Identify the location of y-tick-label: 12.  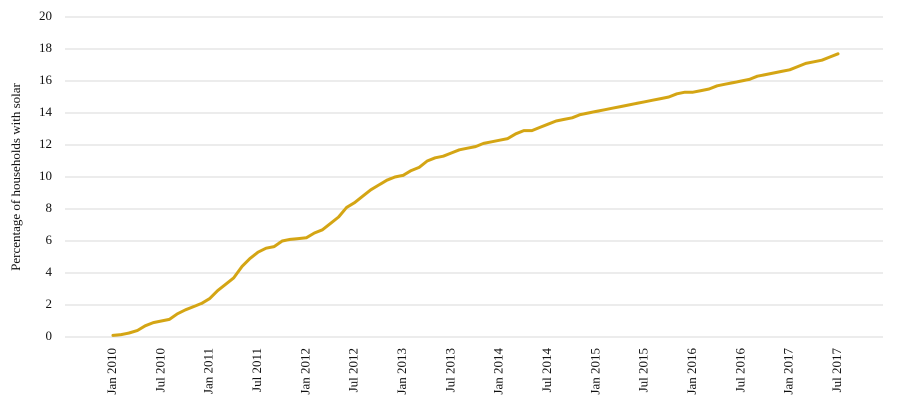
(45, 143).